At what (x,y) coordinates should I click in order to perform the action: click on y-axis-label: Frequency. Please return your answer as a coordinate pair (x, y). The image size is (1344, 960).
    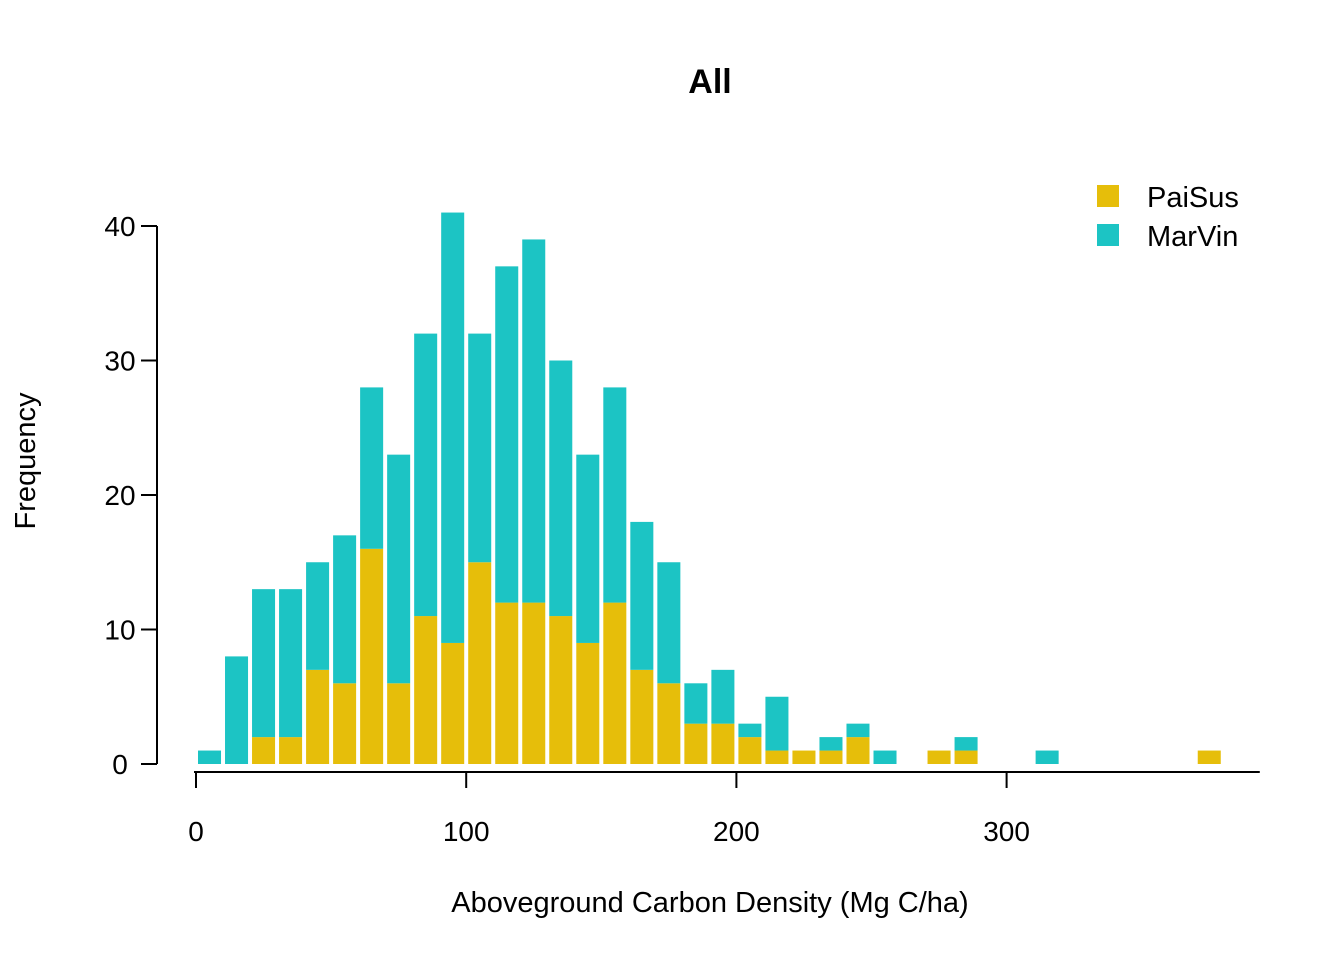
    Looking at the image, I should click on (26, 461).